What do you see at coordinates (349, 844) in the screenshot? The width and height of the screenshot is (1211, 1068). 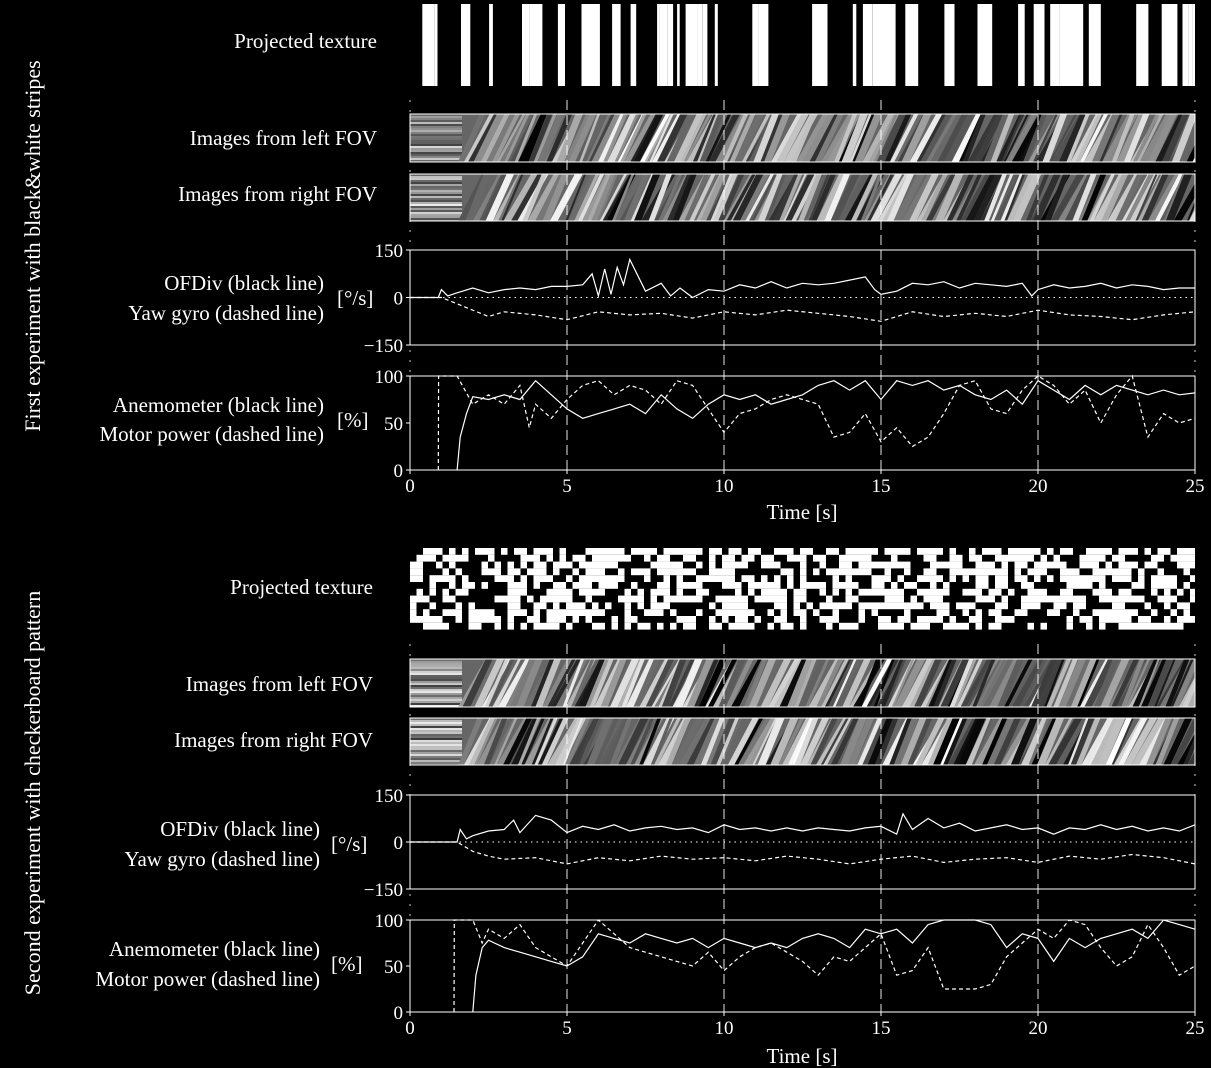 I see `exp2-rate-unit: [°/s]` at bounding box center [349, 844].